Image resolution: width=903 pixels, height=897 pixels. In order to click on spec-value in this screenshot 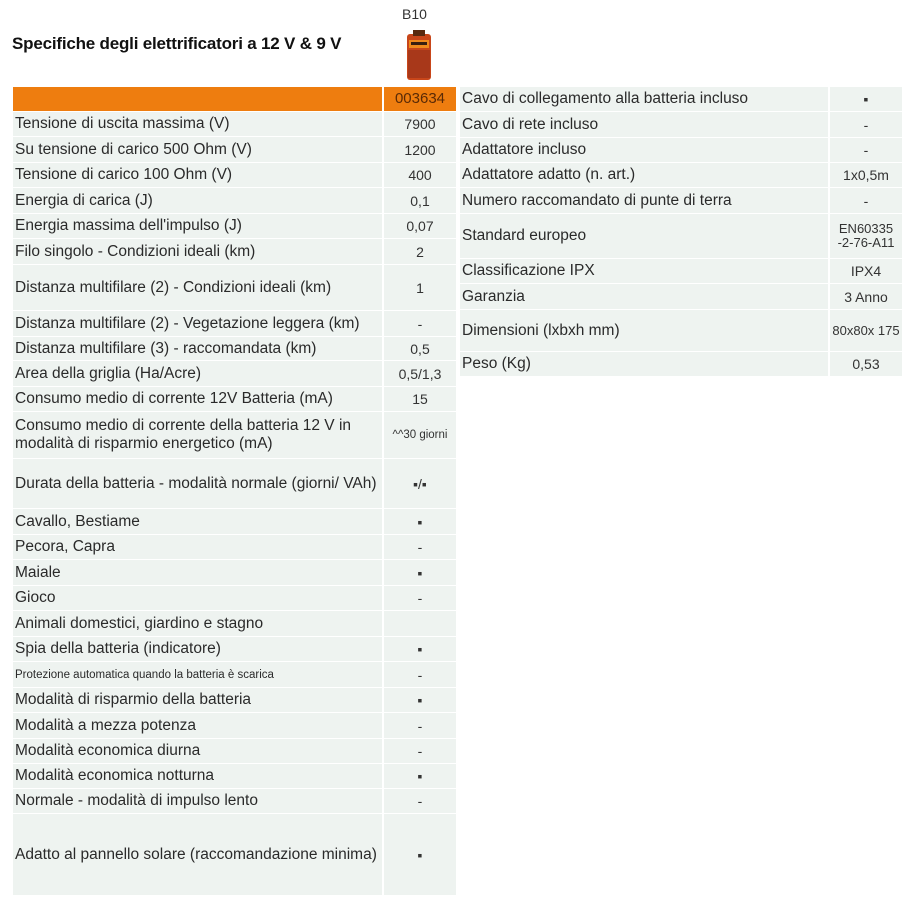, I will do `click(420, 623)`.